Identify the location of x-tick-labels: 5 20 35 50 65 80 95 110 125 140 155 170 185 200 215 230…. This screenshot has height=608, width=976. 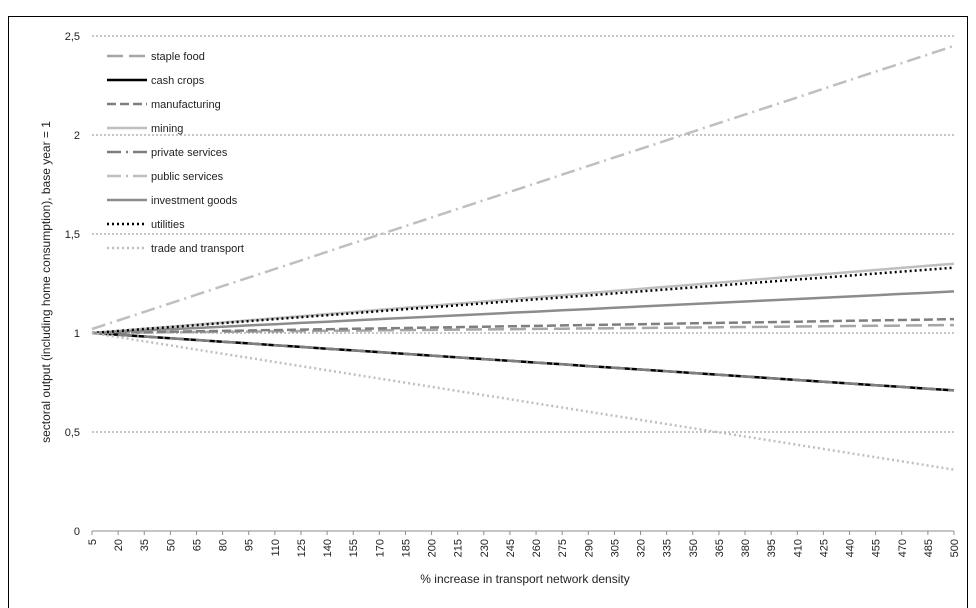
(524, 544).